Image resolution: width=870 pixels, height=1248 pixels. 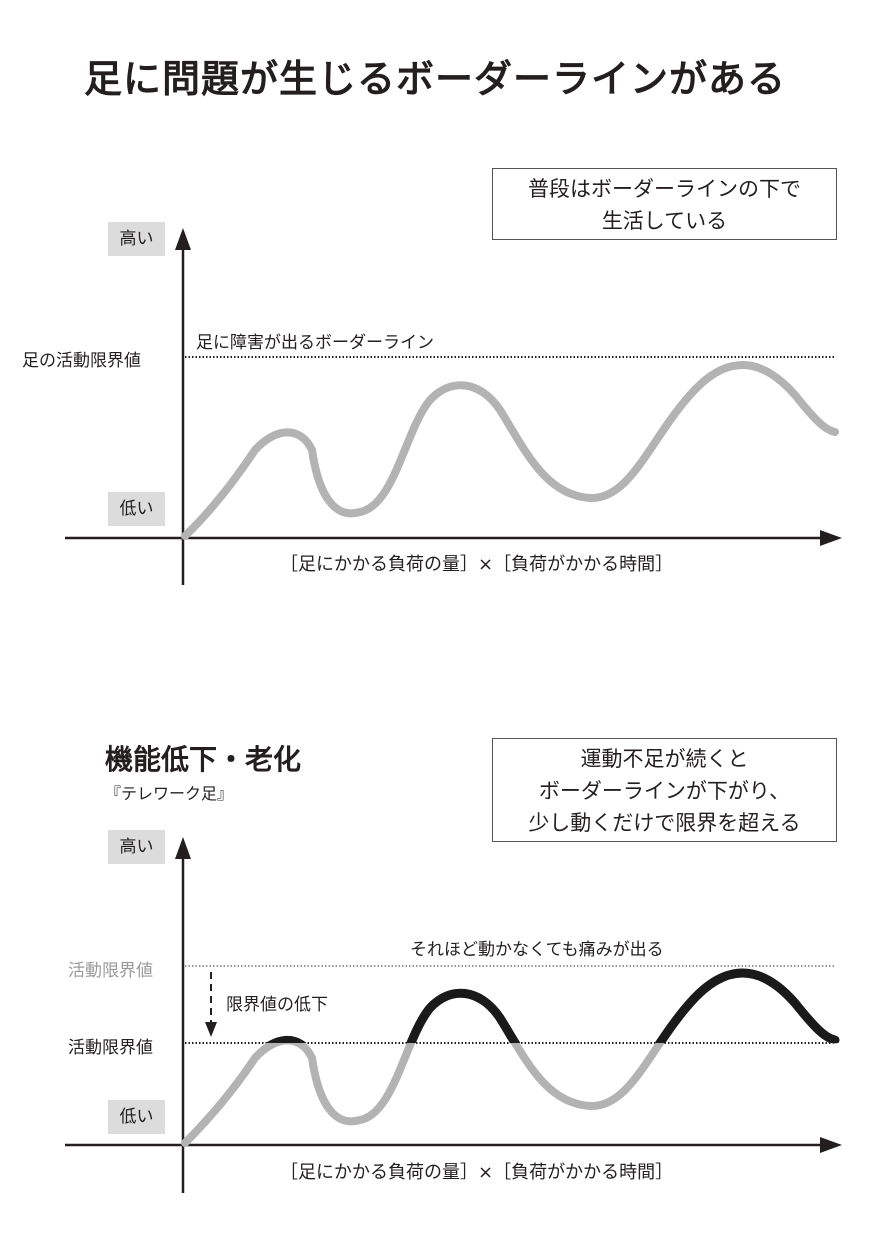 What do you see at coordinates (203, 759) in the screenshot?
I see `chart2-section-title: 機能低下・老化` at bounding box center [203, 759].